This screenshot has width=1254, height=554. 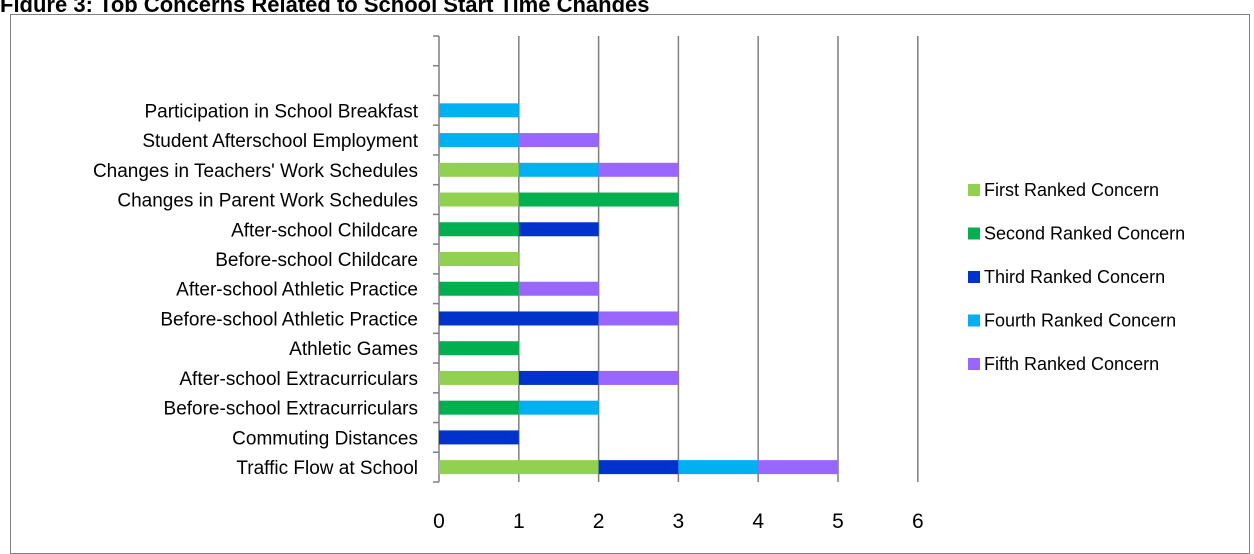 I want to click on legend-label: First Ranked Concern, so click(x=1071, y=190).